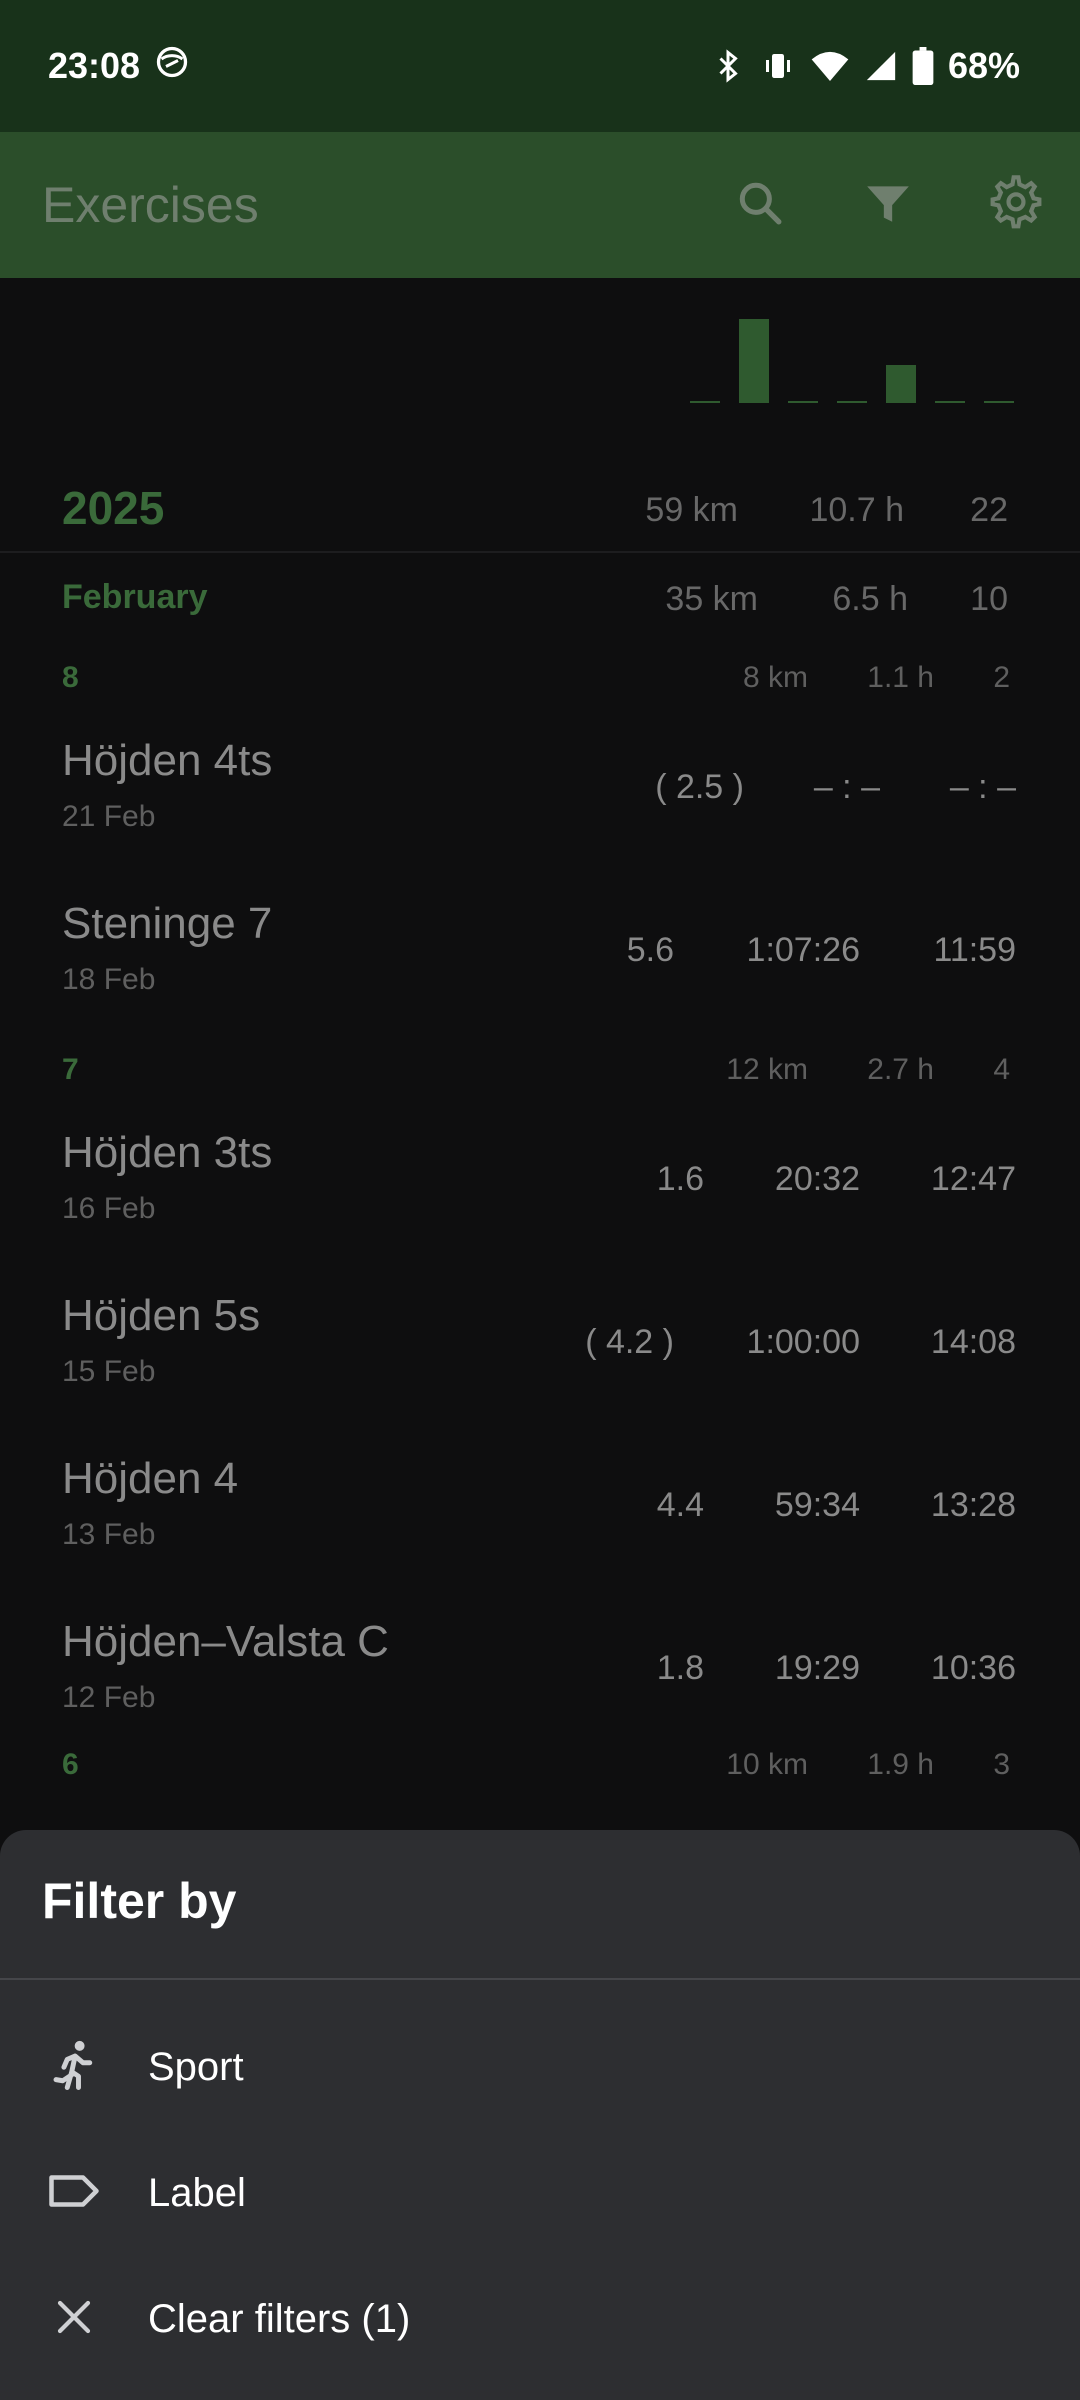 The width and height of the screenshot is (1080, 2400). I want to click on settings-button, so click(1016, 205).